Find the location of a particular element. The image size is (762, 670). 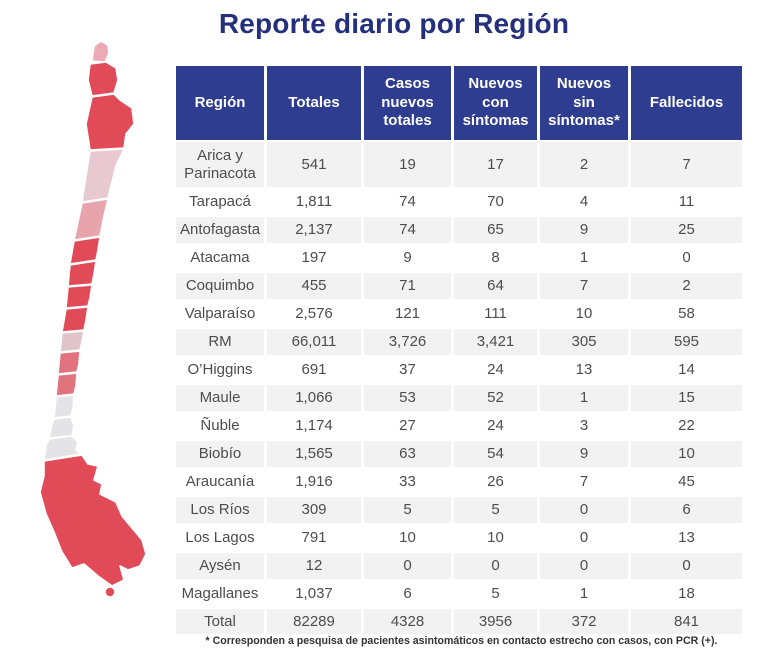

map-region-los-rios is located at coordinates (64, 406).